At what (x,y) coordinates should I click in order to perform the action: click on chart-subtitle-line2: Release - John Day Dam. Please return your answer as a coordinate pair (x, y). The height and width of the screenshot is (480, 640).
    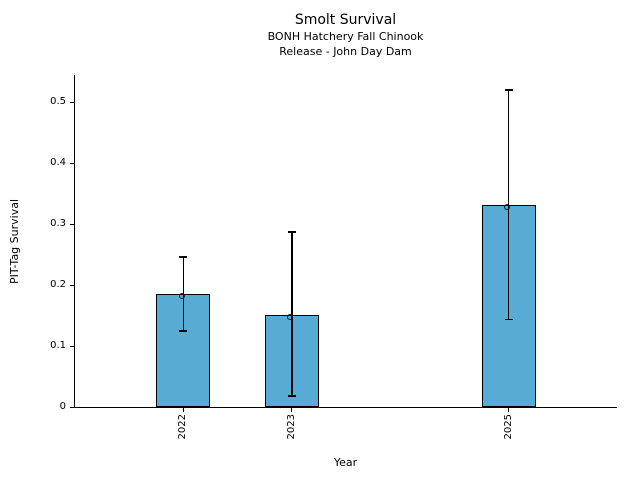
    Looking at the image, I should click on (345, 51).